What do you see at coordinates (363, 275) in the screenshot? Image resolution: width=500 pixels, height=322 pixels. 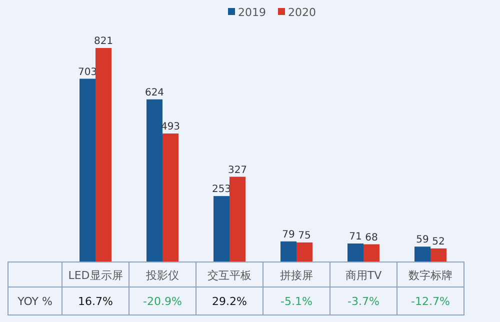 I see `x-tick-label: 商用TV` at bounding box center [363, 275].